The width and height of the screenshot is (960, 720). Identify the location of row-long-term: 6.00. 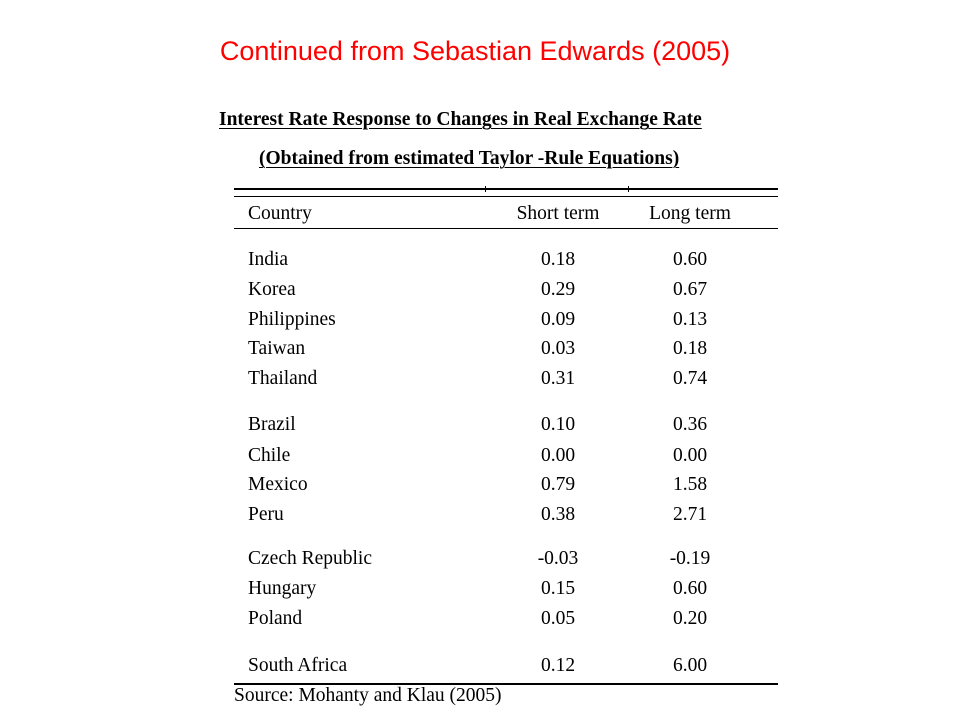
(690, 665).